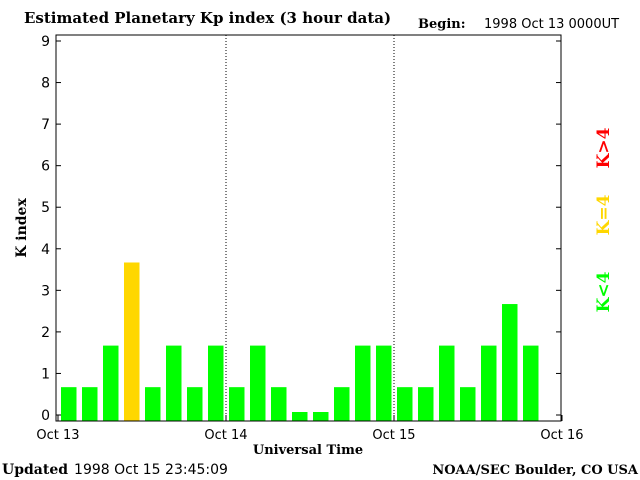 This screenshot has width=640, height=480. I want to click on y-tick-label: 8, so click(45, 84).